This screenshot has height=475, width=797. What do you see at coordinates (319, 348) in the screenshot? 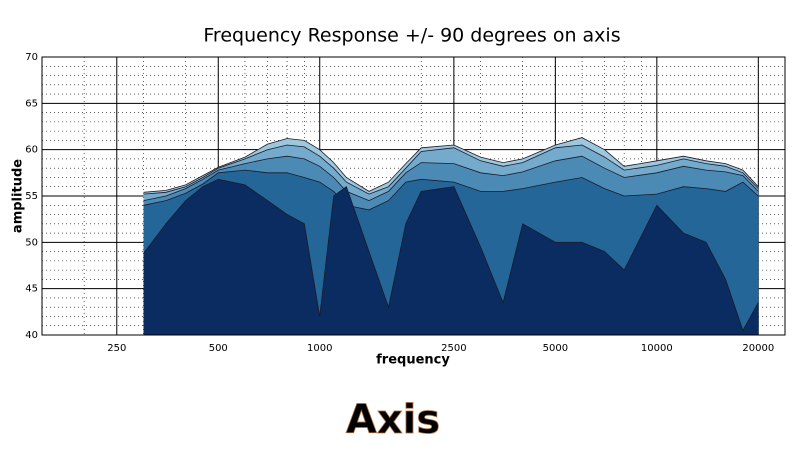
I see `x-tick-label: 1000` at bounding box center [319, 348].